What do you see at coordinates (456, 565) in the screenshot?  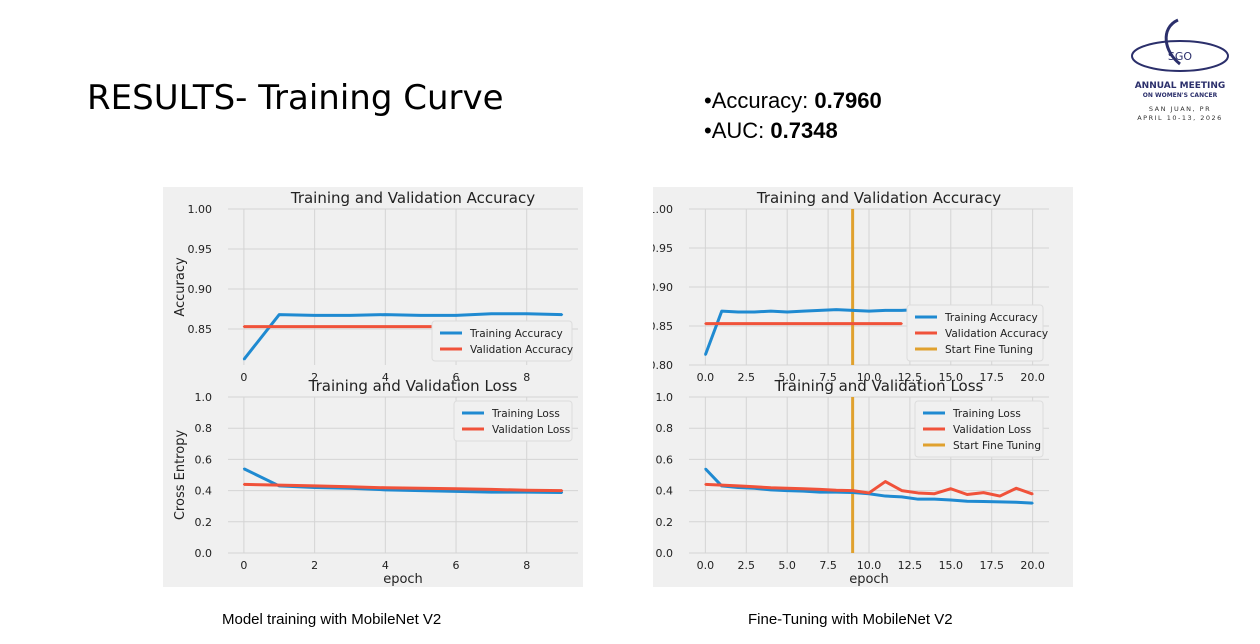 I see `x-tick-label: 6` at bounding box center [456, 565].